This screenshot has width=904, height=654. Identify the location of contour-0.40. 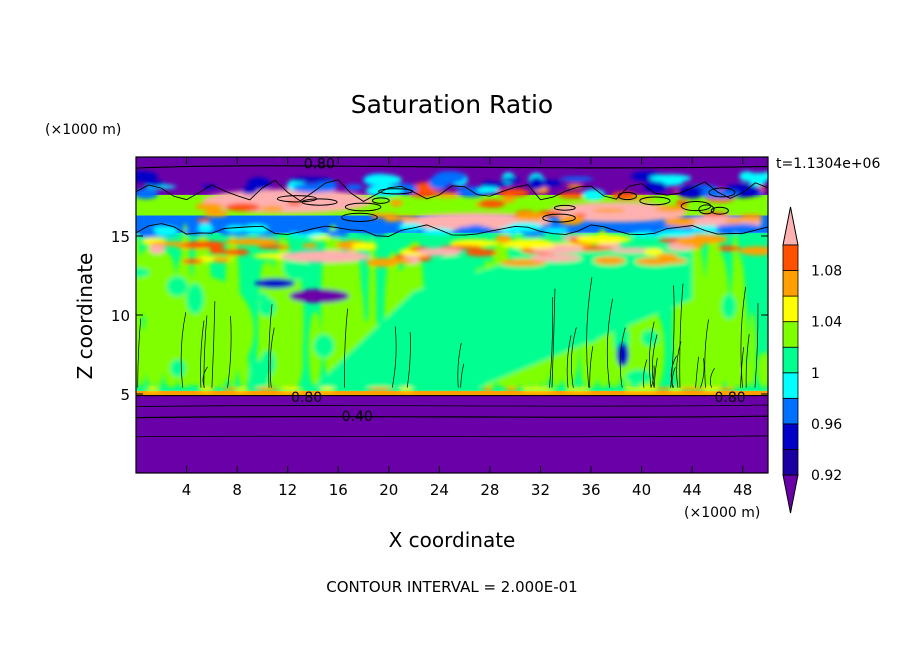
(452, 417).